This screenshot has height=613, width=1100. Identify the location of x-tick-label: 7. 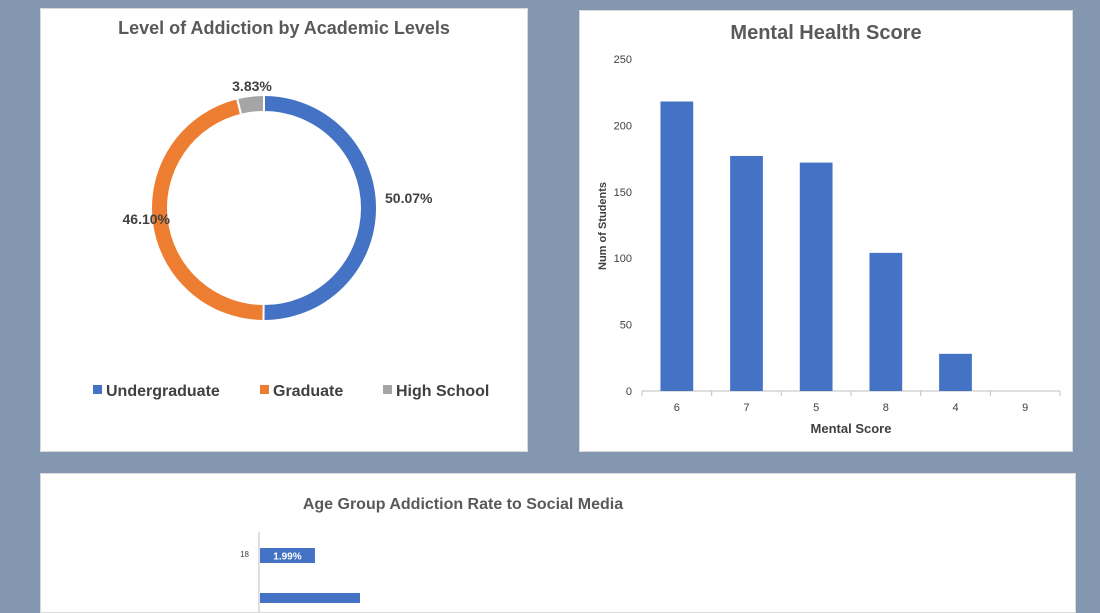
(746, 408).